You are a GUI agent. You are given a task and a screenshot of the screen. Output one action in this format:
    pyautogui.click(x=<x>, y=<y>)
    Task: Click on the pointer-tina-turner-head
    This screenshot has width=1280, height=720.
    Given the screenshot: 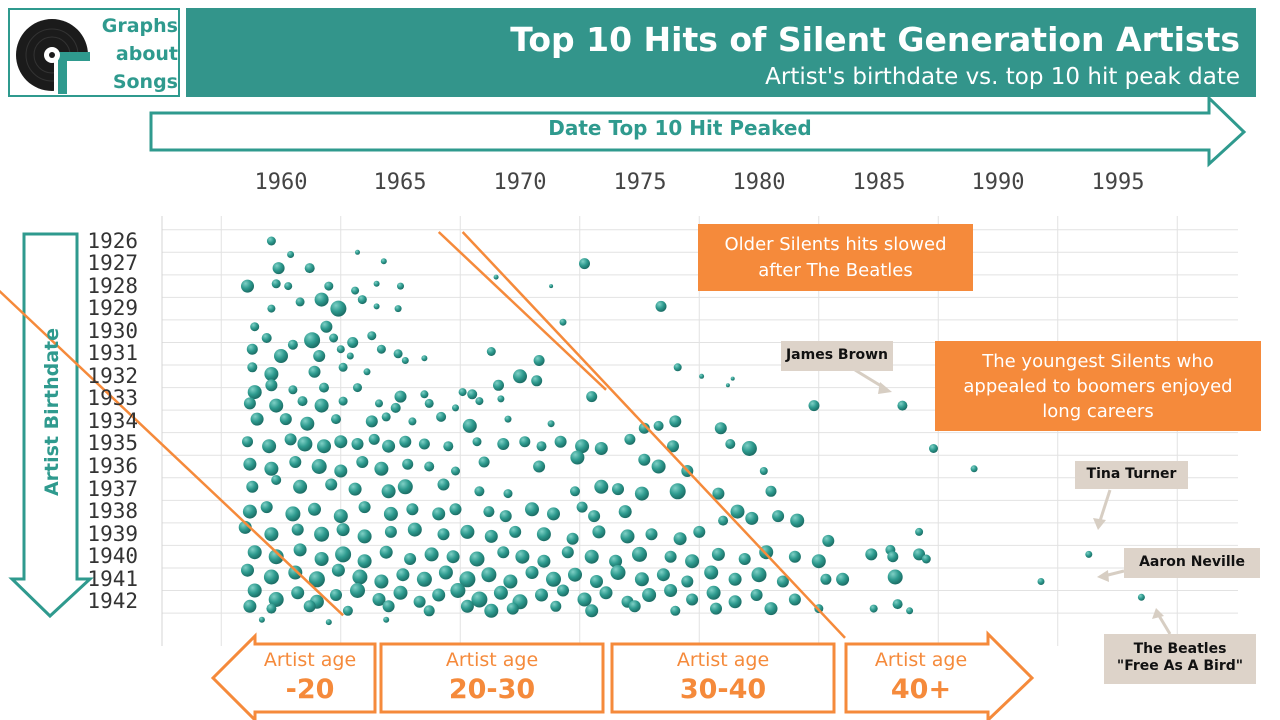 What is the action you would take?
    pyautogui.click(x=1099, y=524)
    